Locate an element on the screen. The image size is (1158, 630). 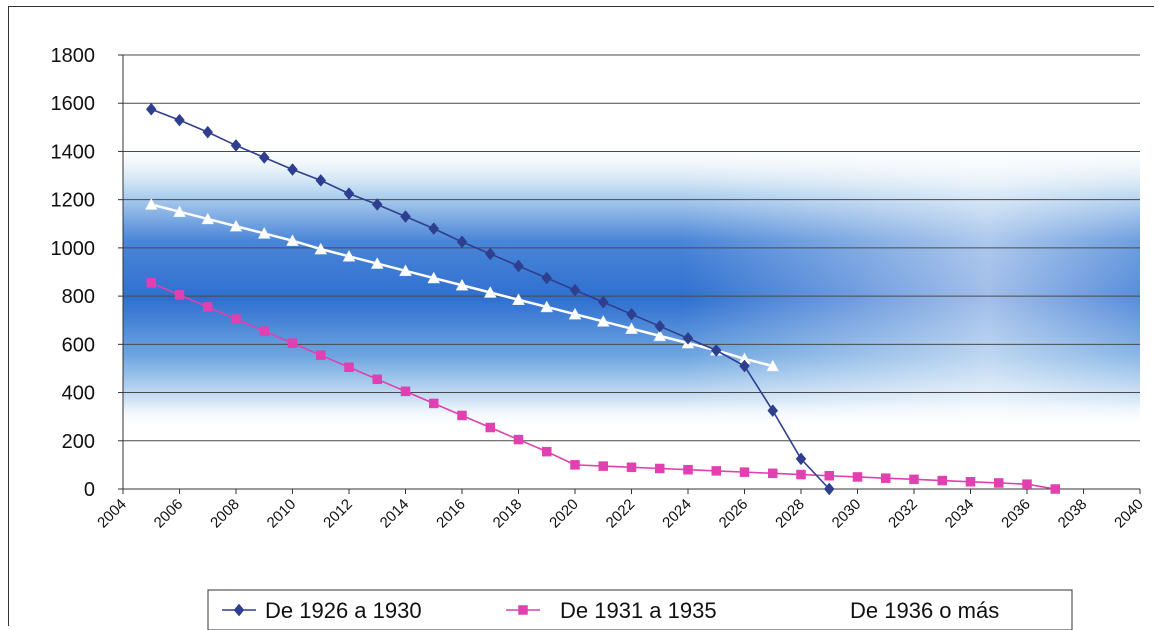
x-tick-label: 2034 is located at coordinates (960, 514).